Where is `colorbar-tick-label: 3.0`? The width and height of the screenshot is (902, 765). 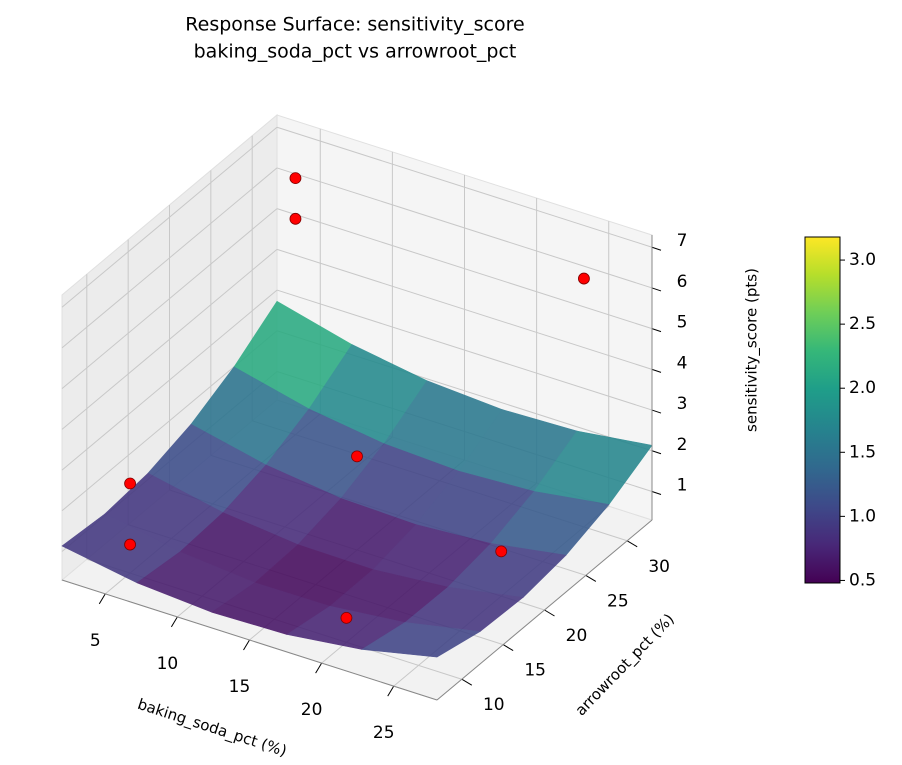
colorbar-tick-label: 3.0 is located at coordinates (862, 260).